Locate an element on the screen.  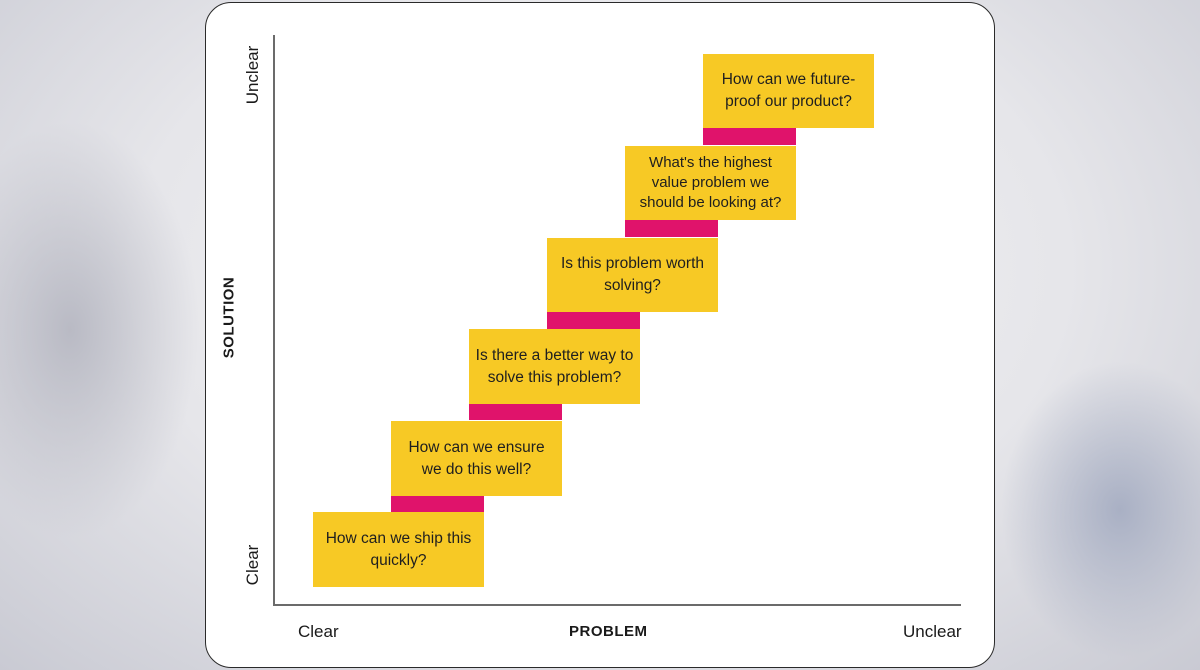
sticky-note-4: Is this problem worth solving? is located at coordinates (632, 275).